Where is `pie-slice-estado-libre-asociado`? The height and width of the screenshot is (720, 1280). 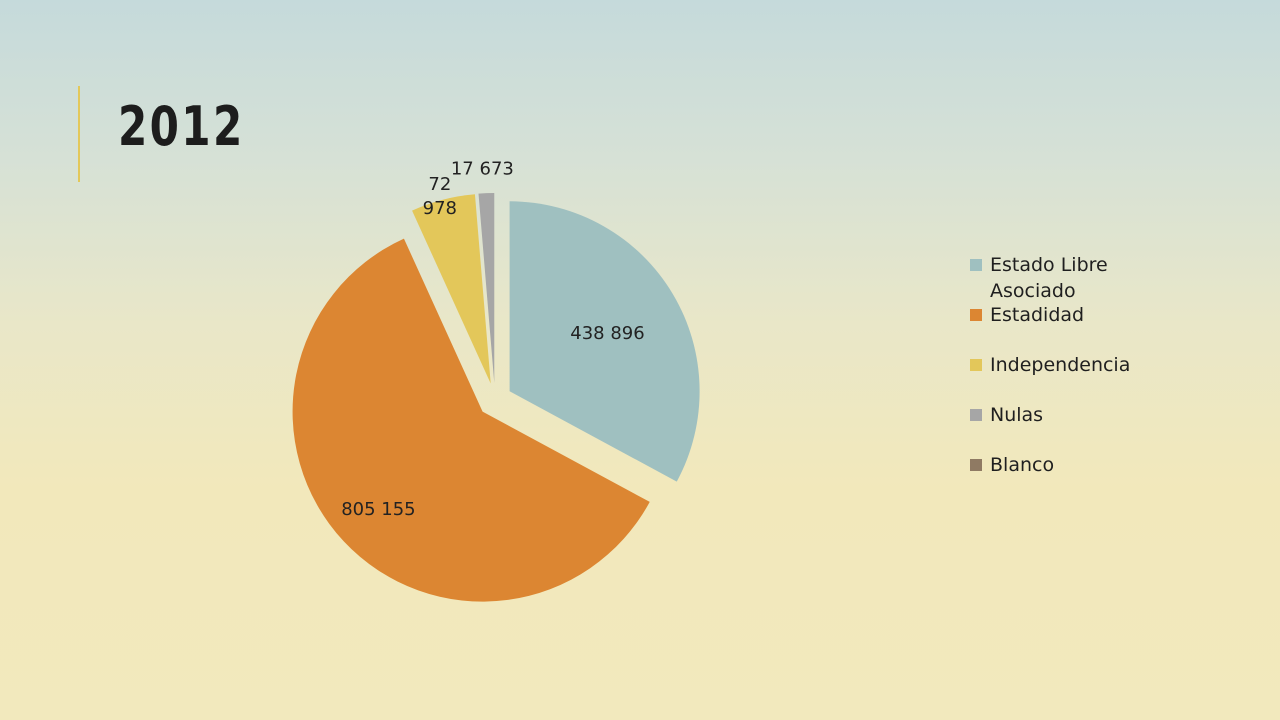
pie-slice-estado-libre-asociado is located at coordinates (604, 341).